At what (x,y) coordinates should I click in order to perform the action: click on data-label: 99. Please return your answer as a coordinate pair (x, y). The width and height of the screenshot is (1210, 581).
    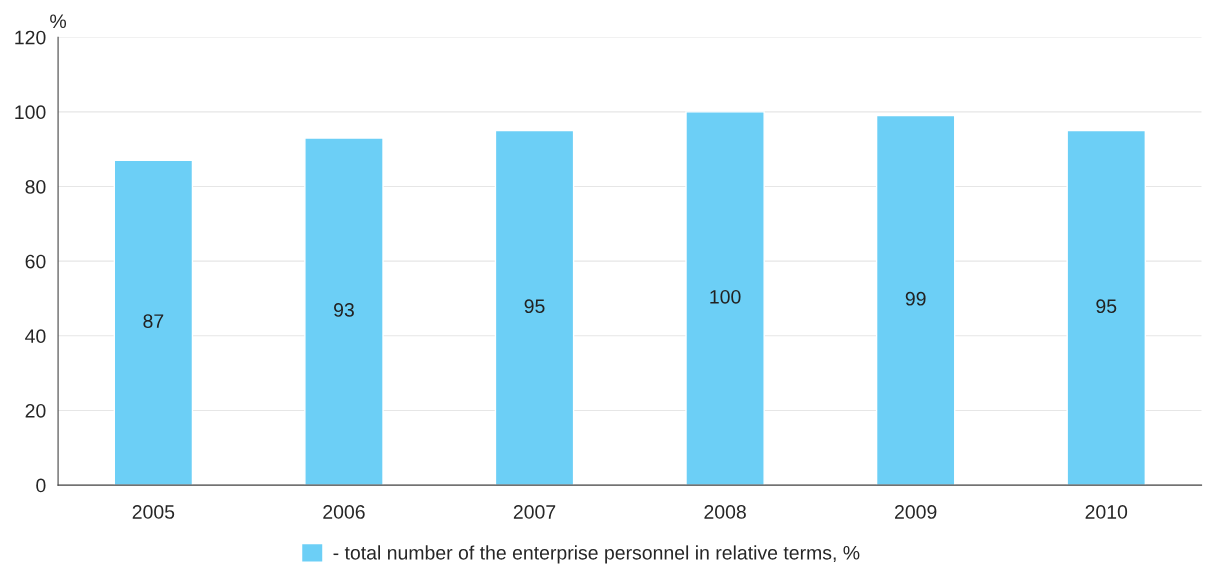
    Looking at the image, I should click on (915, 298).